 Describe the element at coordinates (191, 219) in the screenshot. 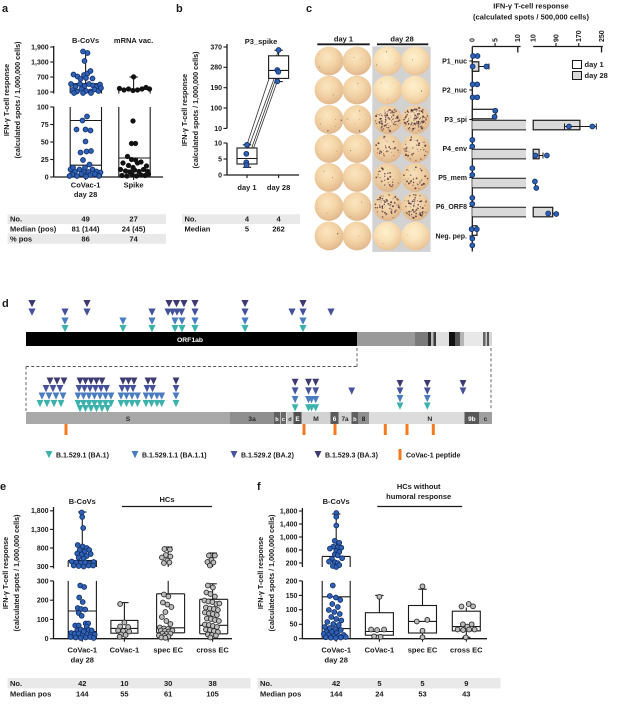

I see `svg-text: No.` at that location.